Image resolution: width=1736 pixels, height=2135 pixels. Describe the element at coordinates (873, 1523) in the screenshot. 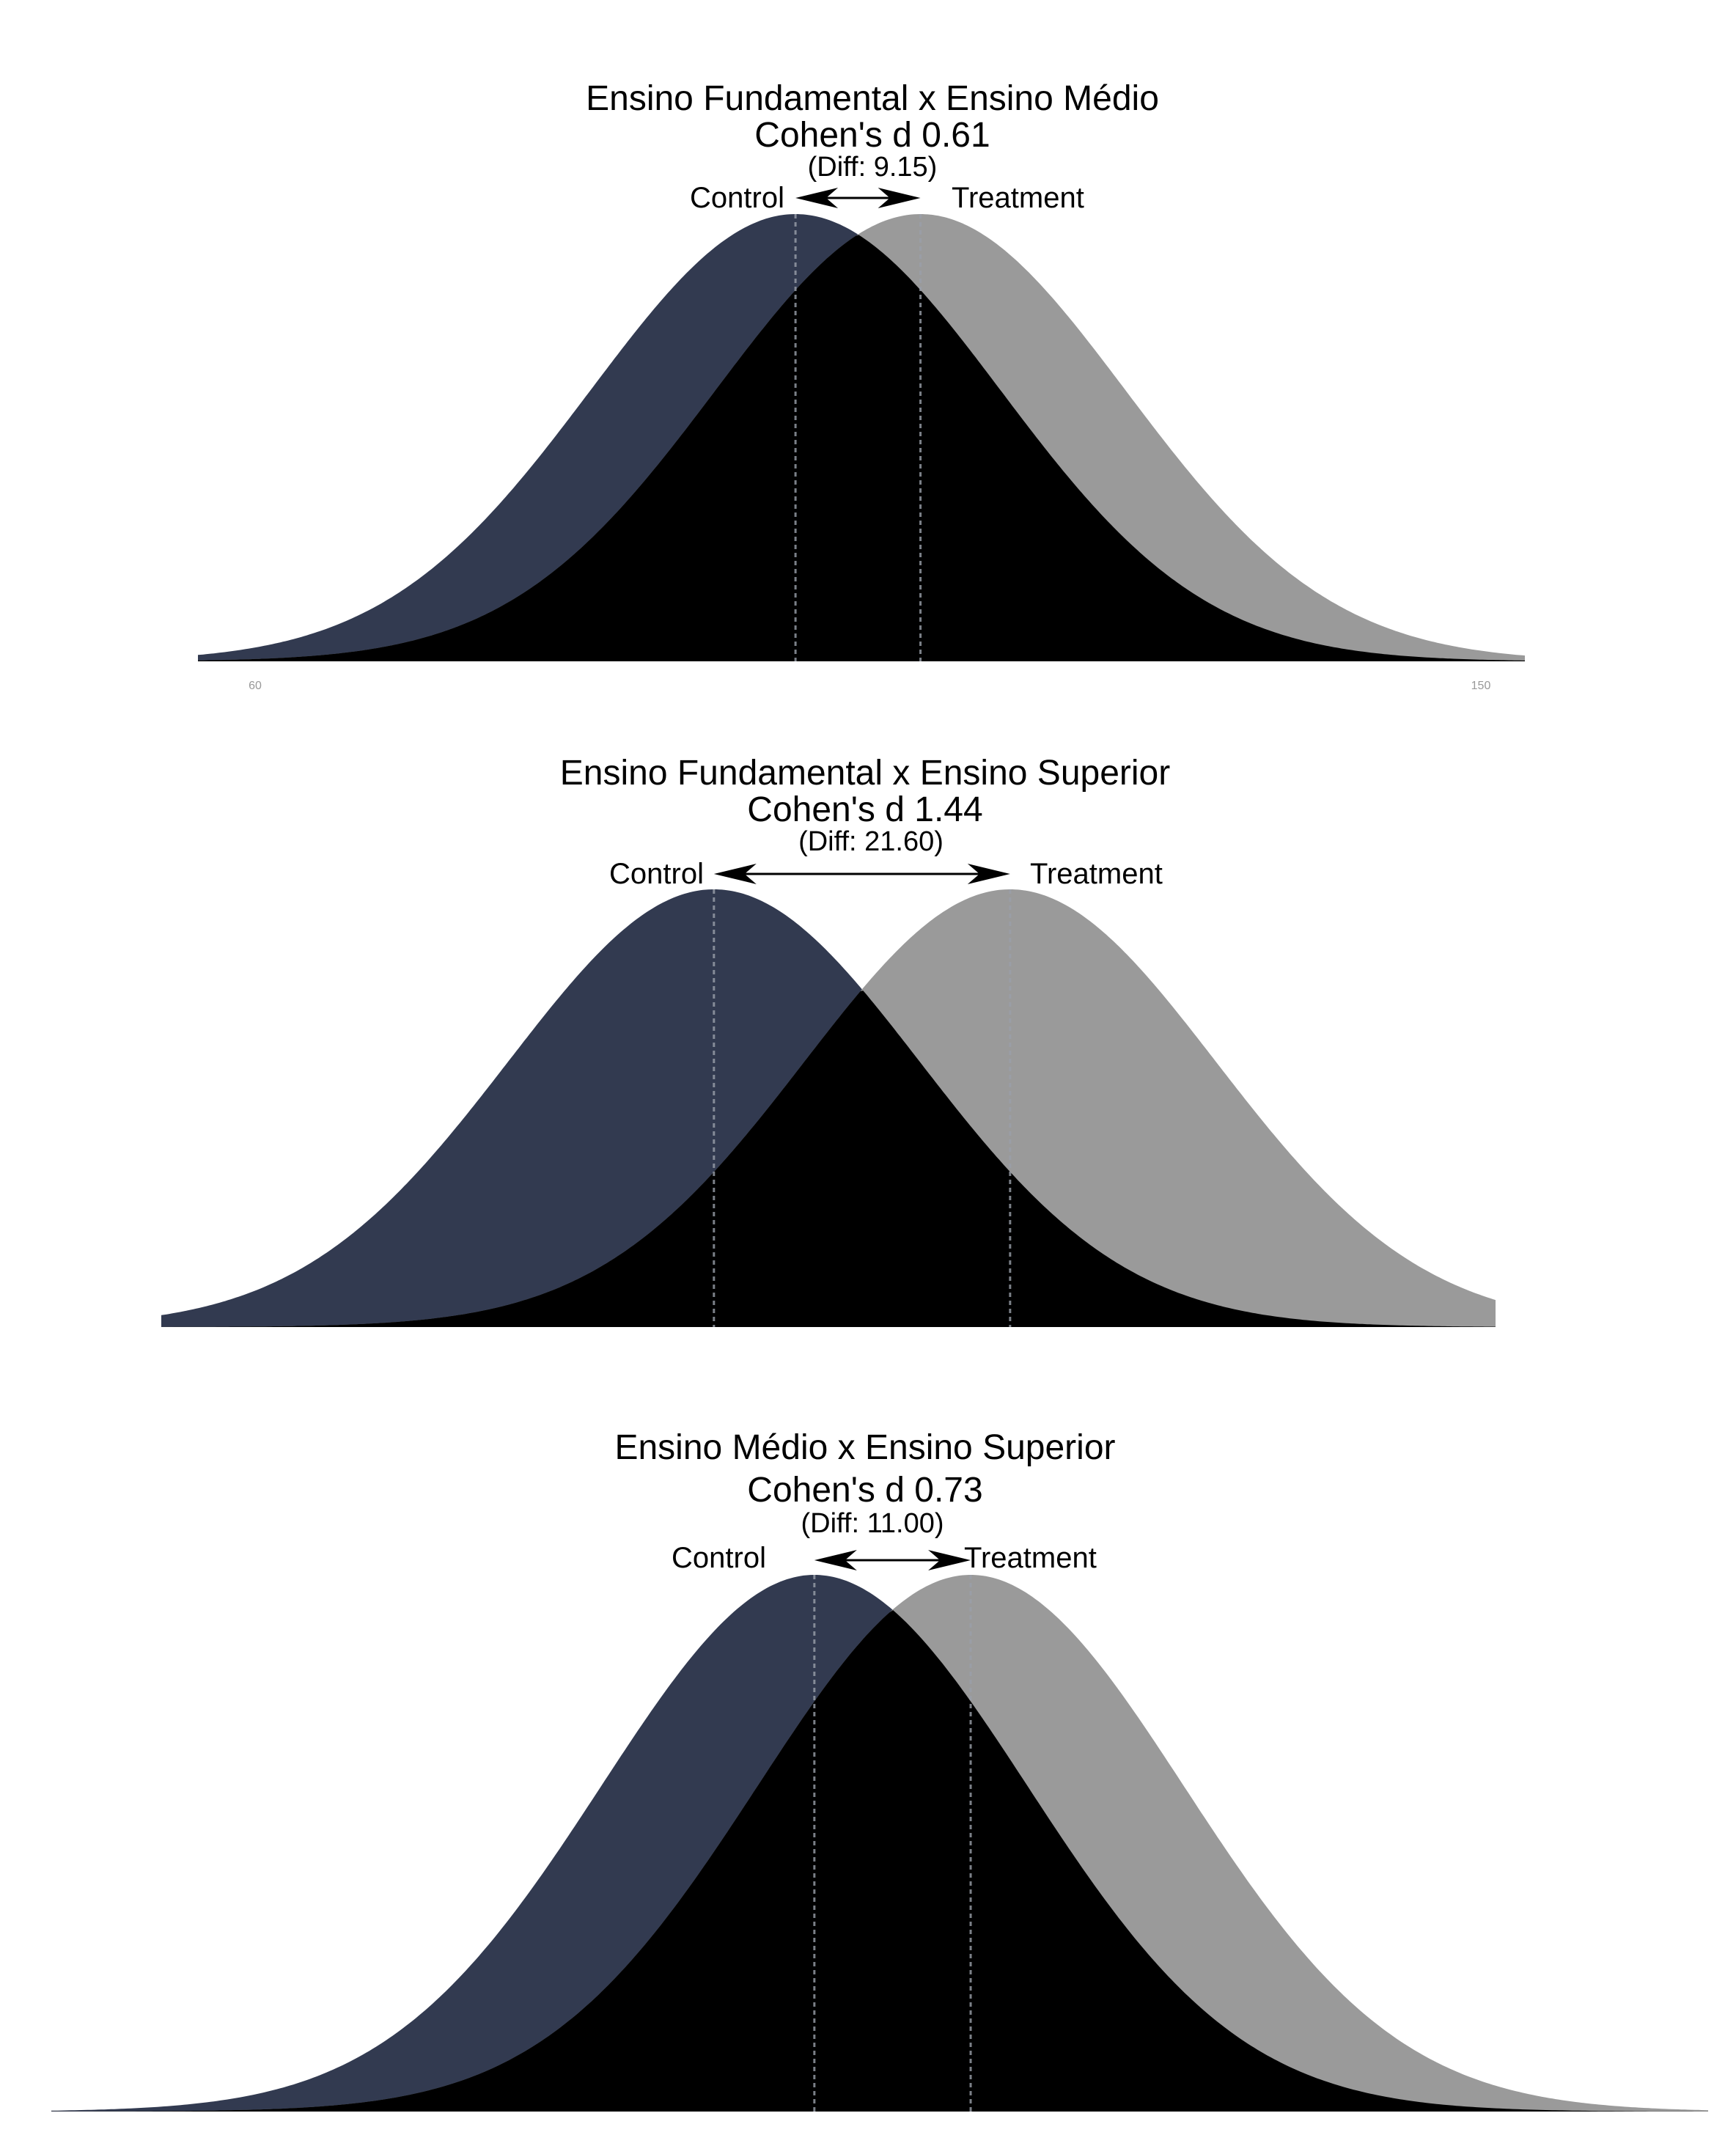

I see `diff-label: (Diff: 11.00)` at that location.